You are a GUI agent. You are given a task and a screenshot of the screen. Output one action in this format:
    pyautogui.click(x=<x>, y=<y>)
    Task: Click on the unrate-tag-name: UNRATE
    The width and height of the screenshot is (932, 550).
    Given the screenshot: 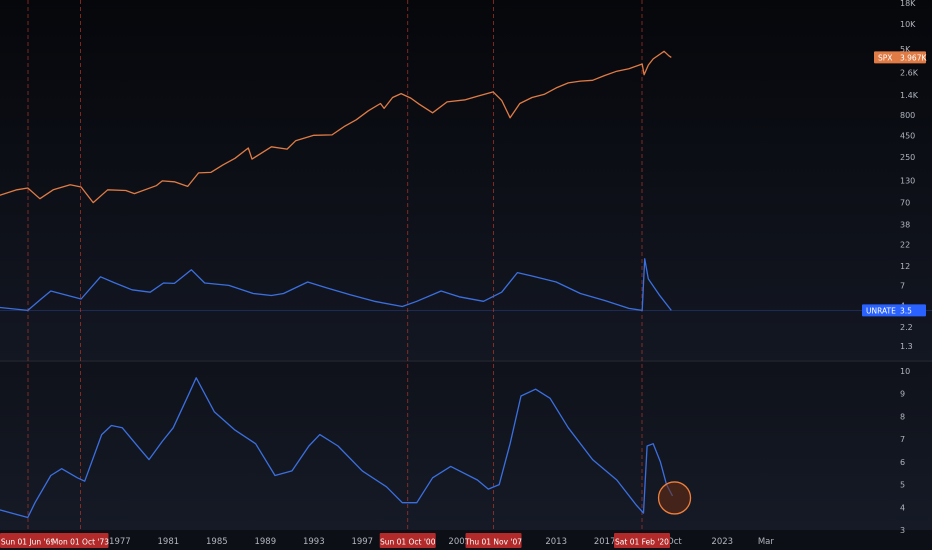 What is the action you would take?
    pyautogui.click(x=881, y=310)
    